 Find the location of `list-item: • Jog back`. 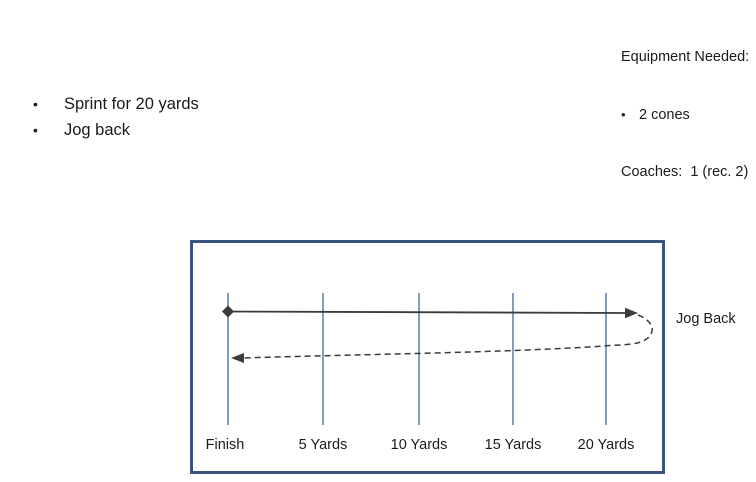

list-item: • Jog back is located at coordinates (116, 130).